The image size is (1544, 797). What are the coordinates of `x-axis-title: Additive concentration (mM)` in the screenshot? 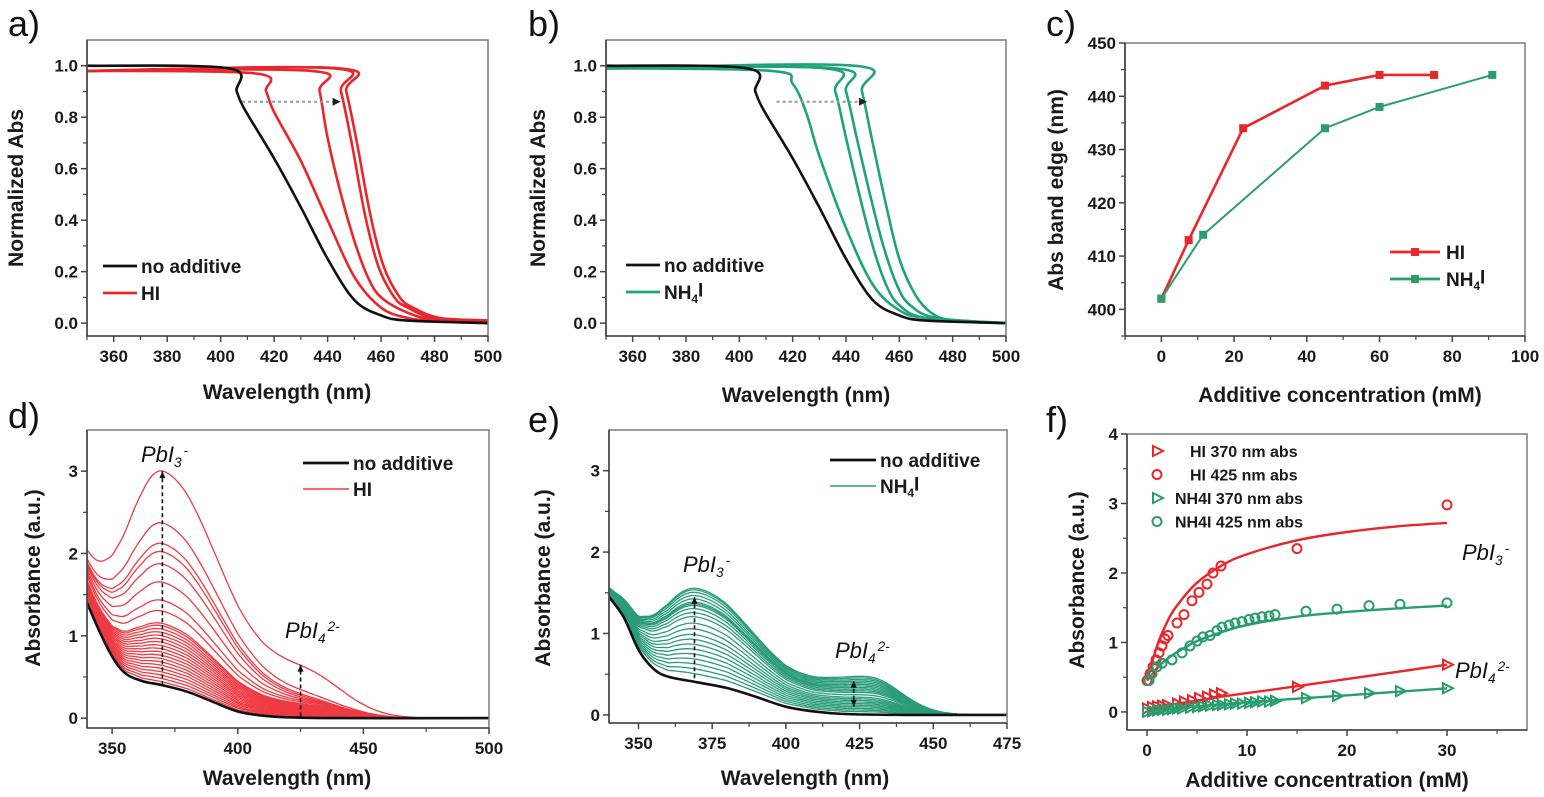 It's located at (1327, 780).